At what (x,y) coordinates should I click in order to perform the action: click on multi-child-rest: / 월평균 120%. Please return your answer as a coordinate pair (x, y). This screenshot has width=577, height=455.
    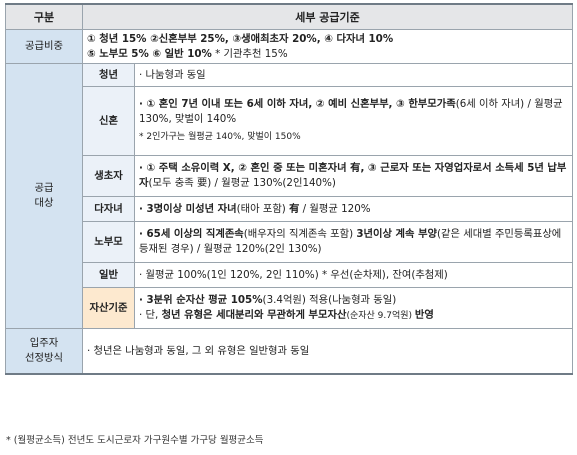
    Looking at the image, I should click on (335, 208).